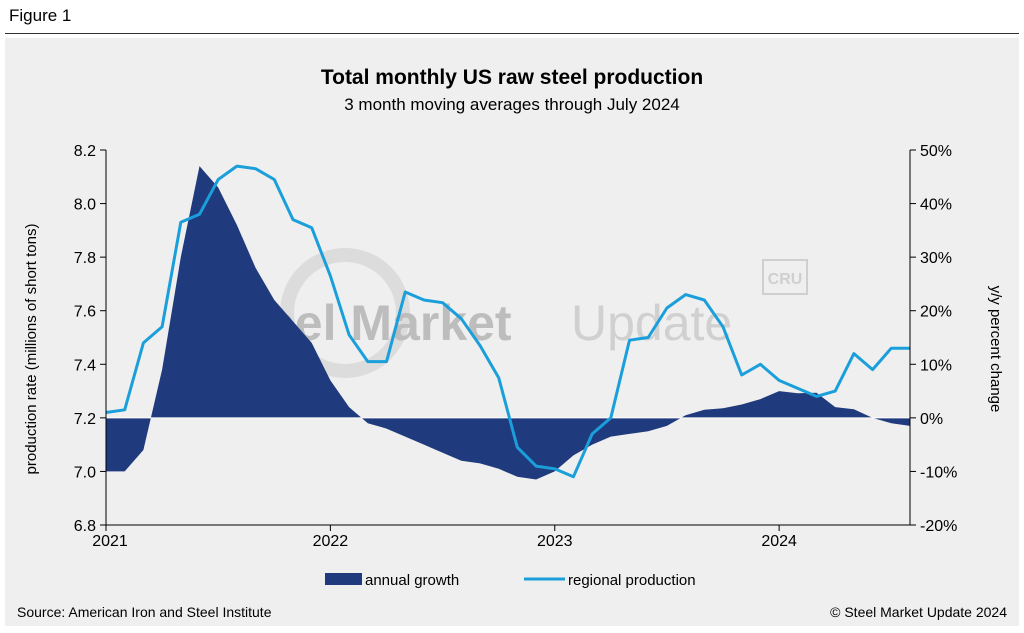  What do you see at coordinates (936, 151) in the screenshot?
I see `y-tick-right-label: 50%` at bounding box center [936, 151].